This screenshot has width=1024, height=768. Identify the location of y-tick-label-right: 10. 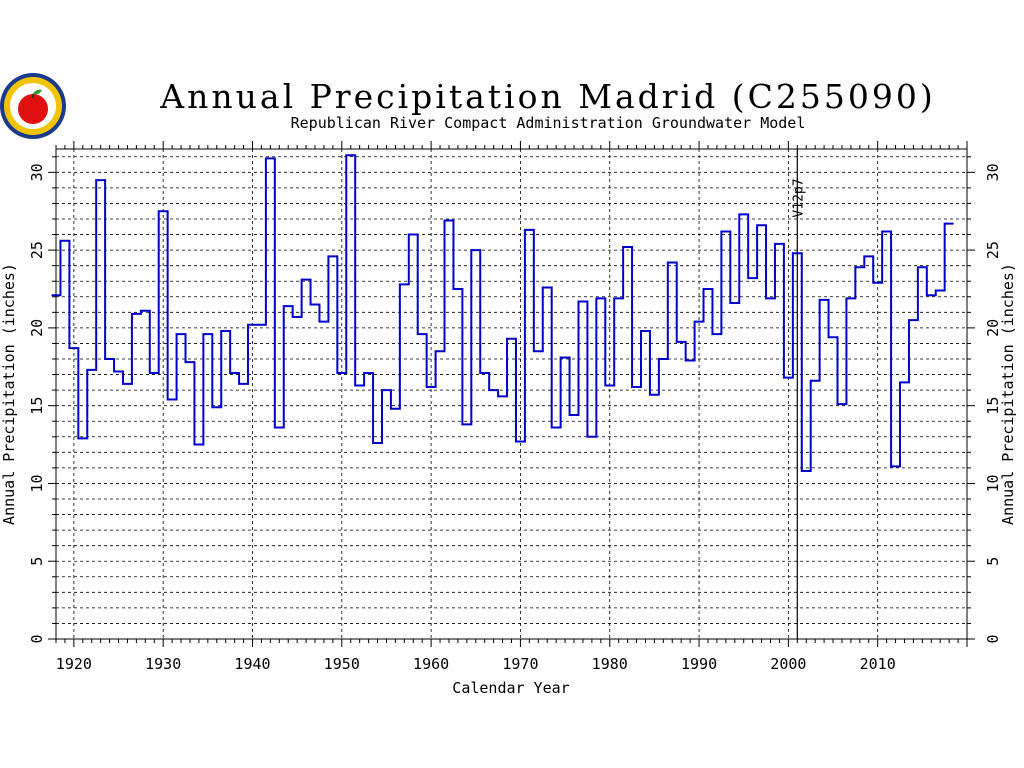
(993, 483).